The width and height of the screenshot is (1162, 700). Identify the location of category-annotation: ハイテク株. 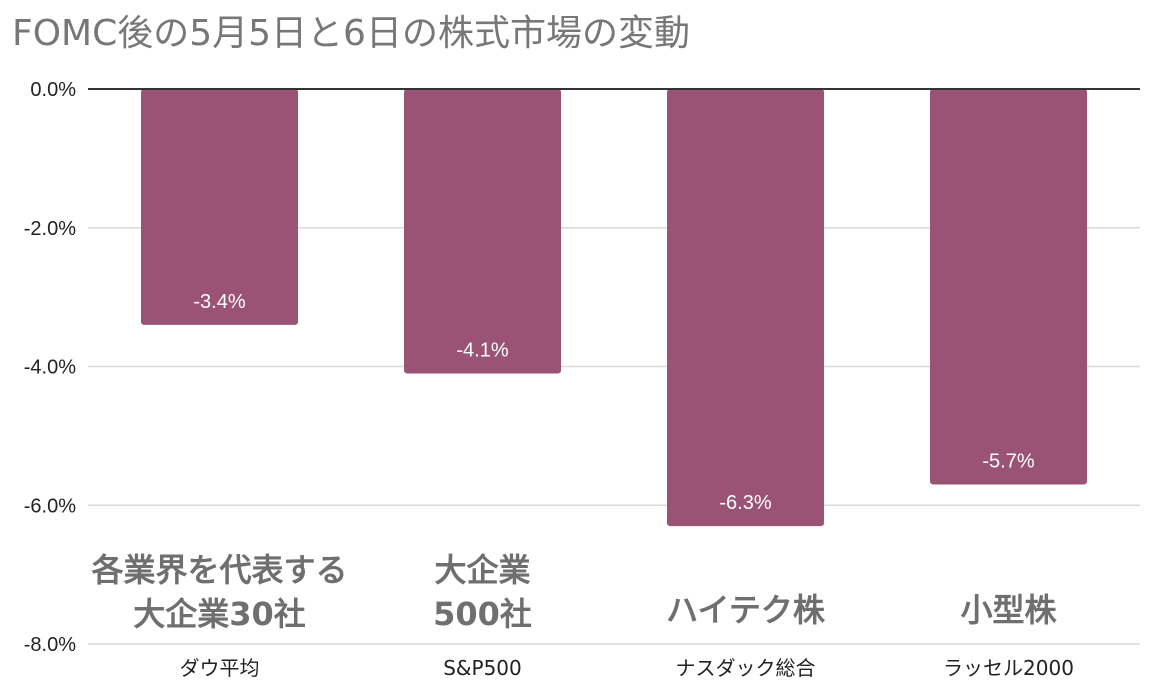
(745, 610).